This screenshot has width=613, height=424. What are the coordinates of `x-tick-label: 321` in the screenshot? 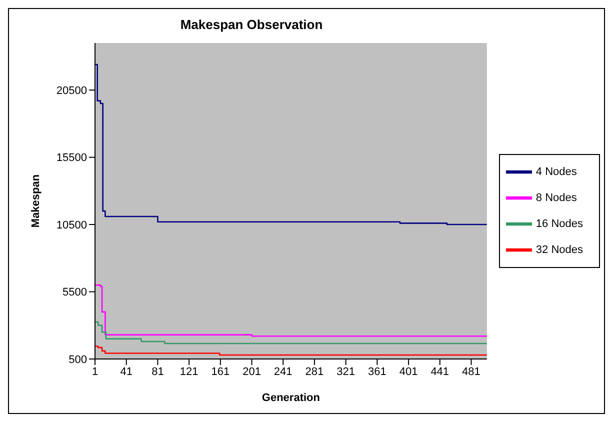 It's located at (345, 372).